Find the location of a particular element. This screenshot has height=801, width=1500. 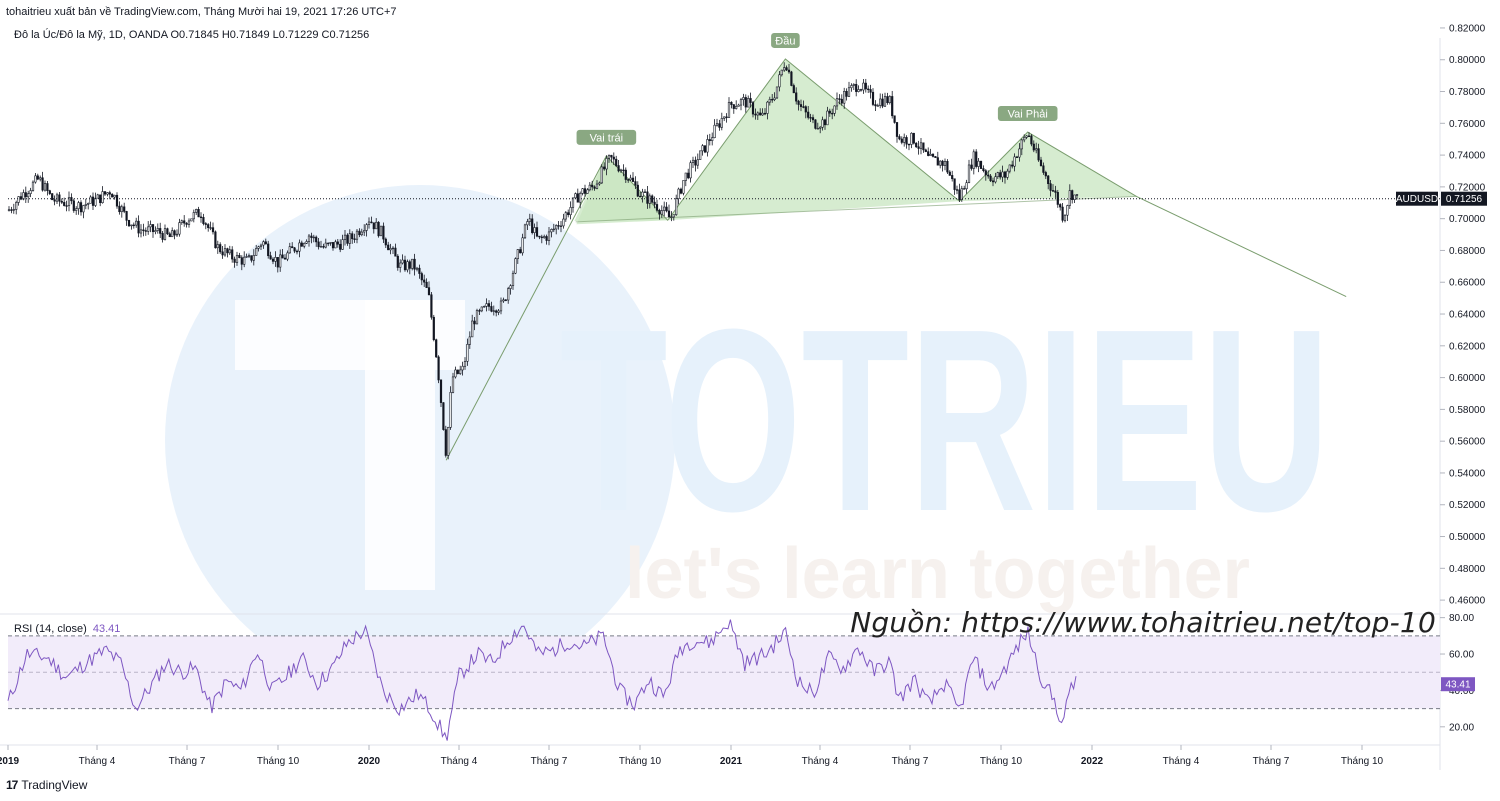

price-y-tick-label: 0.70000 is located at coordinates (1467, 219).